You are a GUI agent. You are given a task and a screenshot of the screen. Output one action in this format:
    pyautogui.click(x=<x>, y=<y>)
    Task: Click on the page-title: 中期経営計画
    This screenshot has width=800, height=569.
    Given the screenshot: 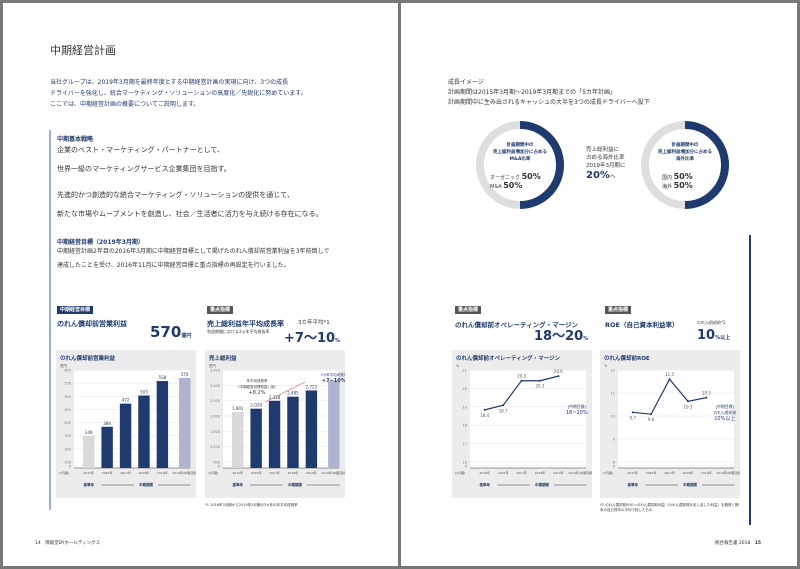 What is the action you would take?
    pyautogui.click(x=83, y=50)
    